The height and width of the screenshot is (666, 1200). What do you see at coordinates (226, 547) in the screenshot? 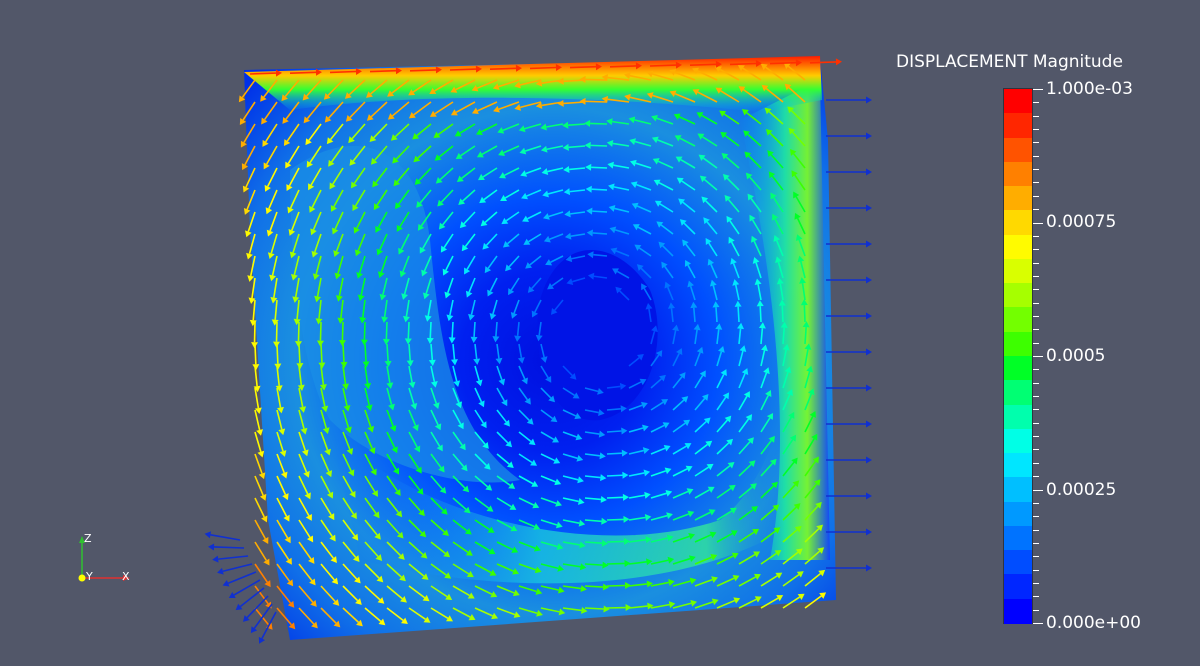
I see `corner-vector-glyph` at bounding box center [226, 547].